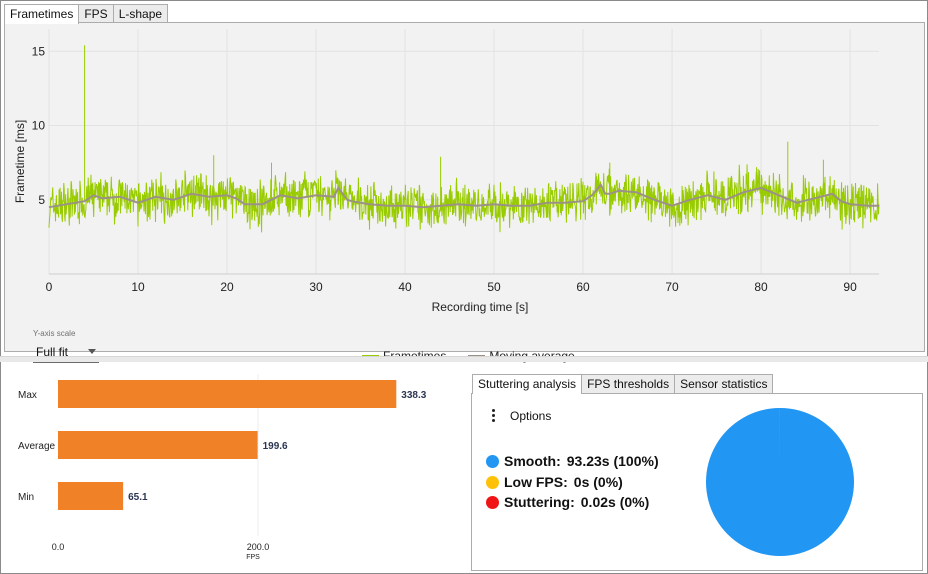 This screenshot has height=574, width=928. I want to click on x-tick-label: 90, so click(850, 287).